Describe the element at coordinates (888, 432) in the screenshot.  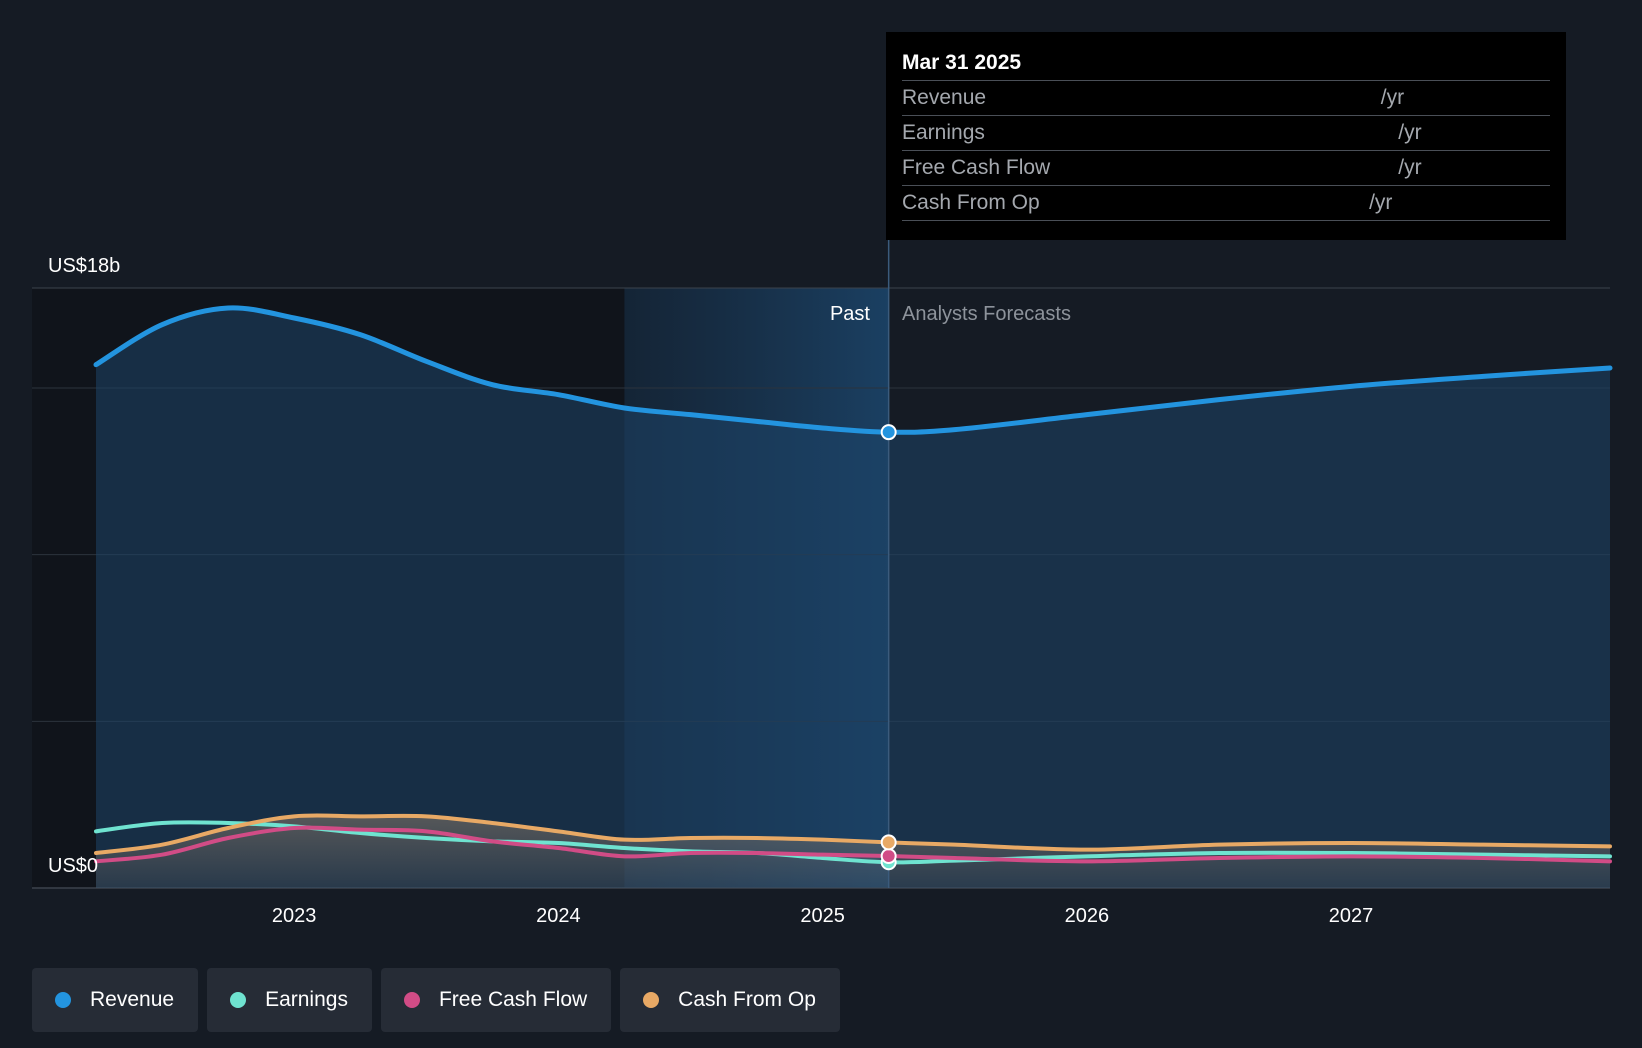
I see `revenue-marker` at that location.